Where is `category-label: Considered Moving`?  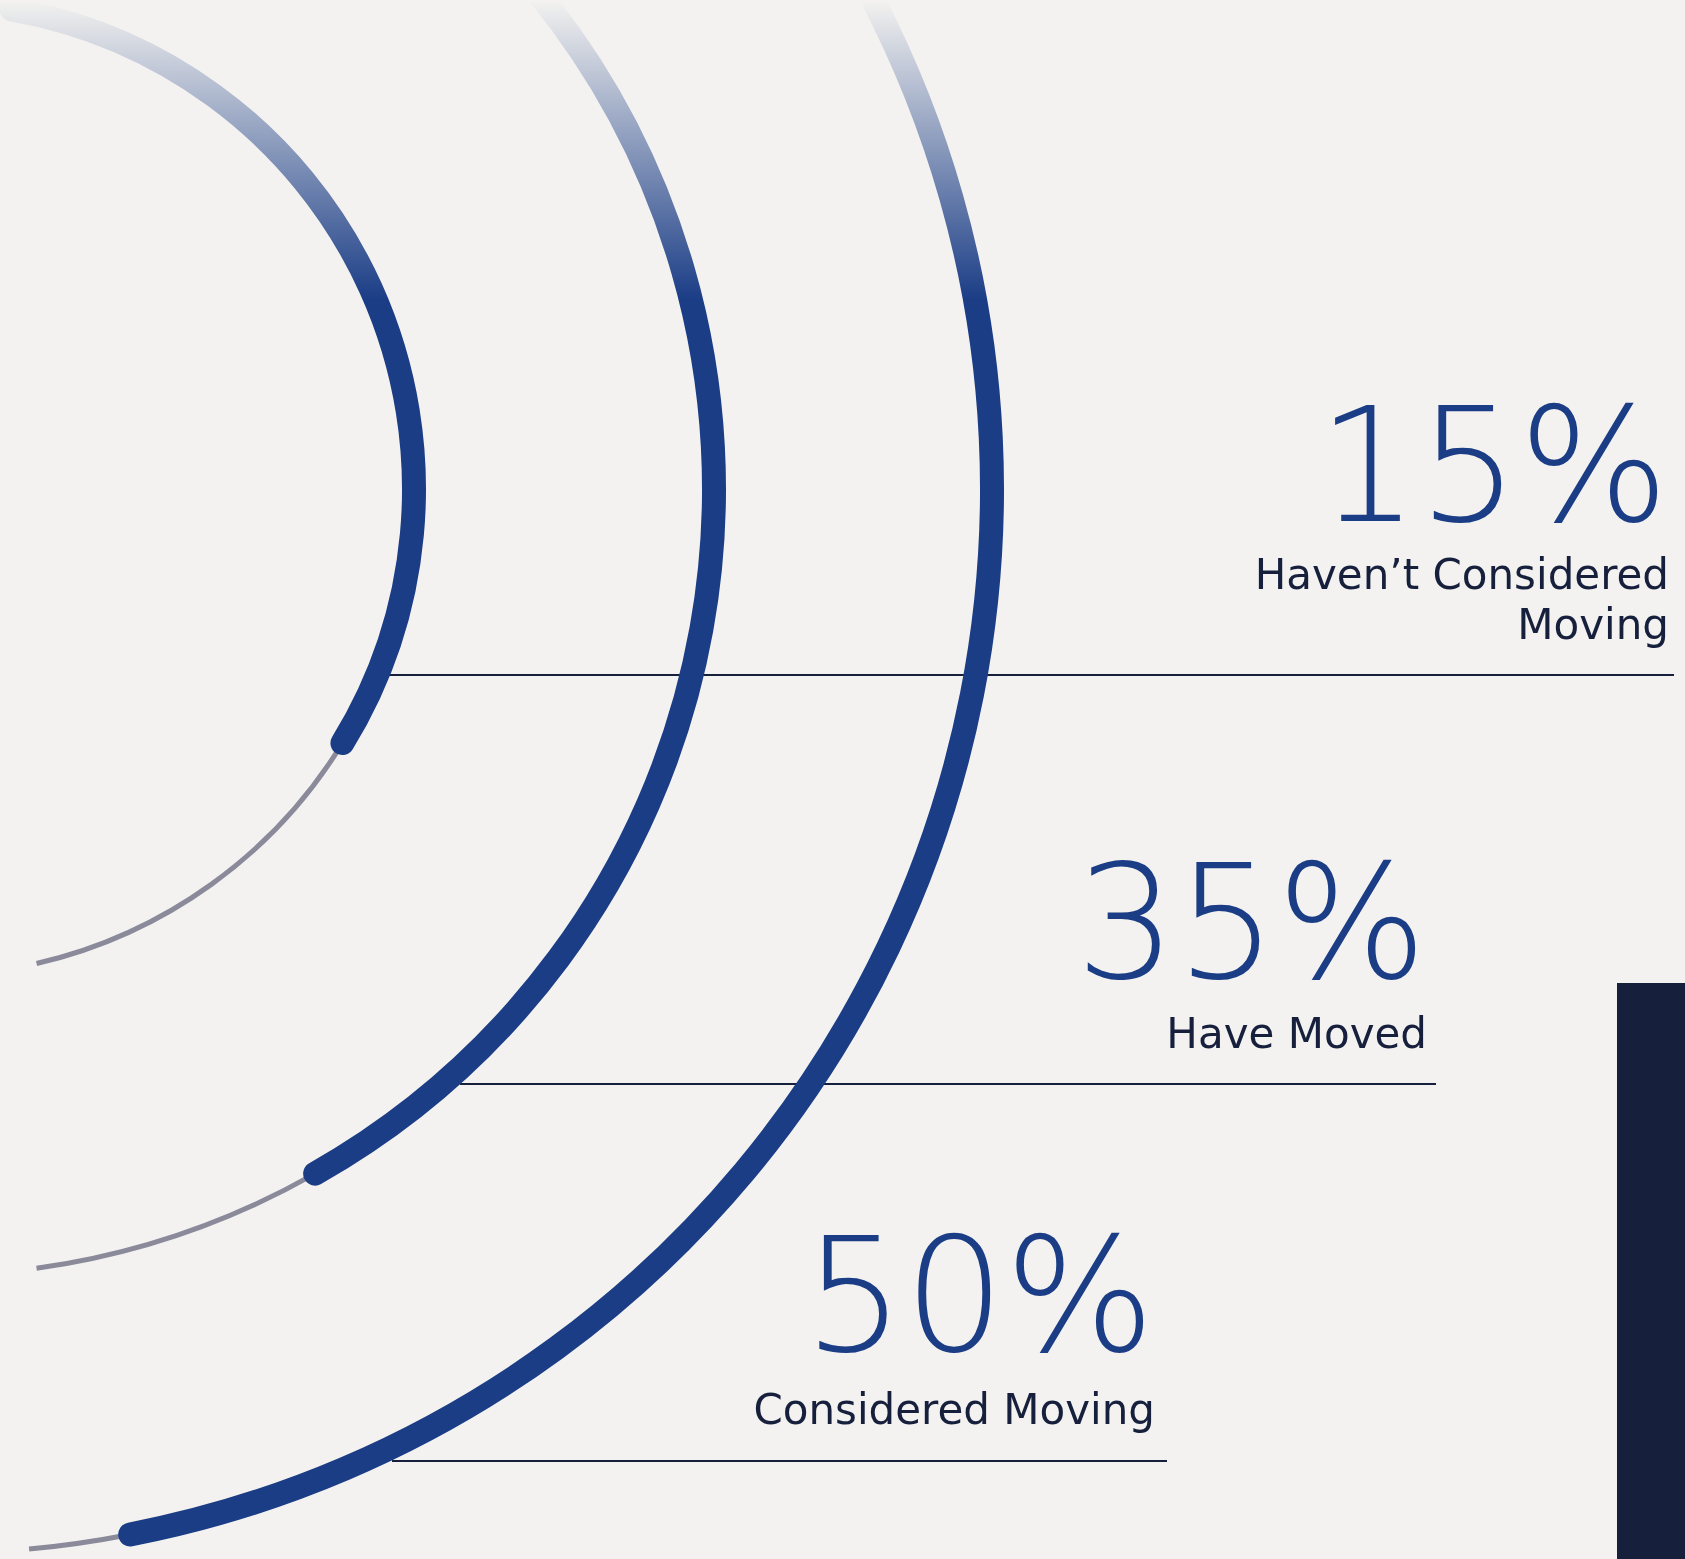
category-label: Considered Moving is located at coordinates (954, 1409).